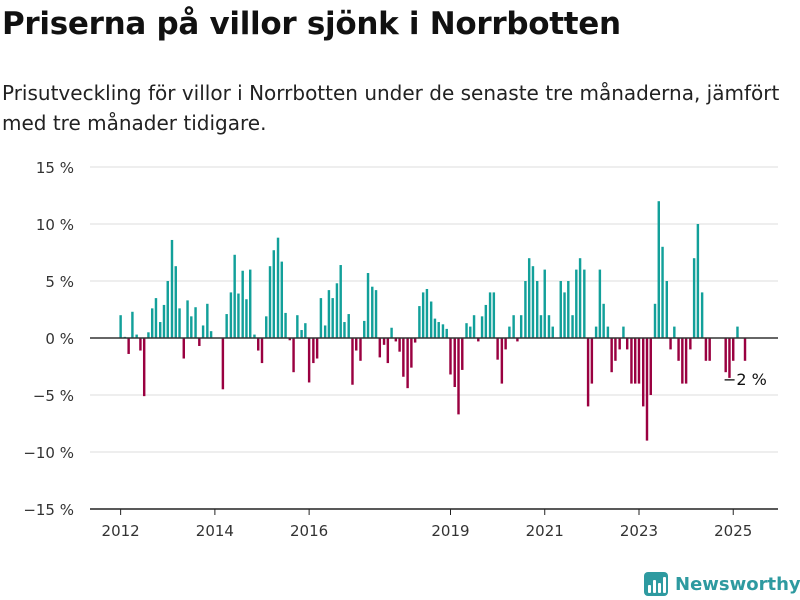  What do you see at coordinates (545, 531) in the screenshot?
I see `x-tick-label: 2021` at bounding box center [545, 531].